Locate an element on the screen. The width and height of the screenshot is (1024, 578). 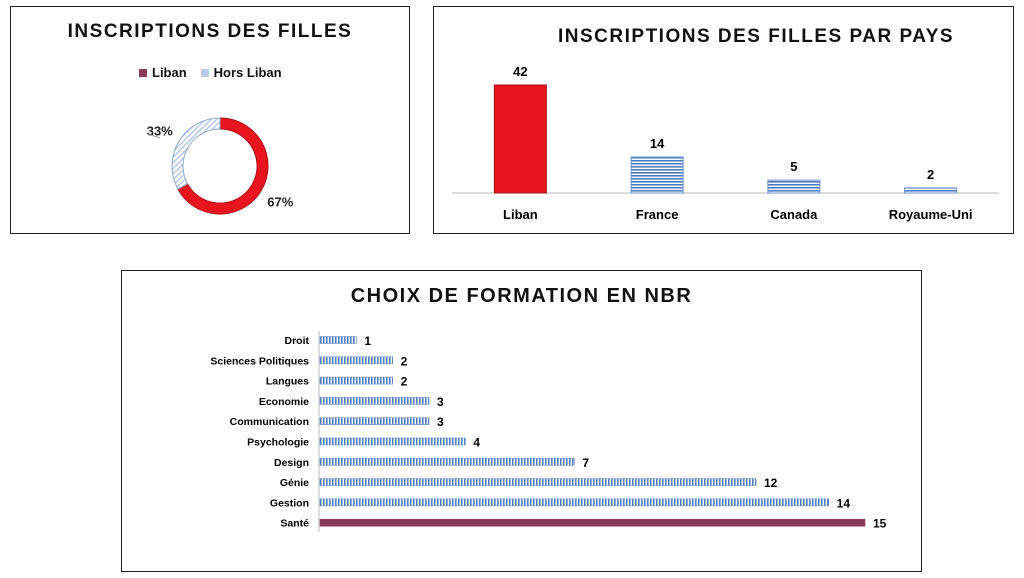
donut-leader-line is located at coordinates (154, 136).